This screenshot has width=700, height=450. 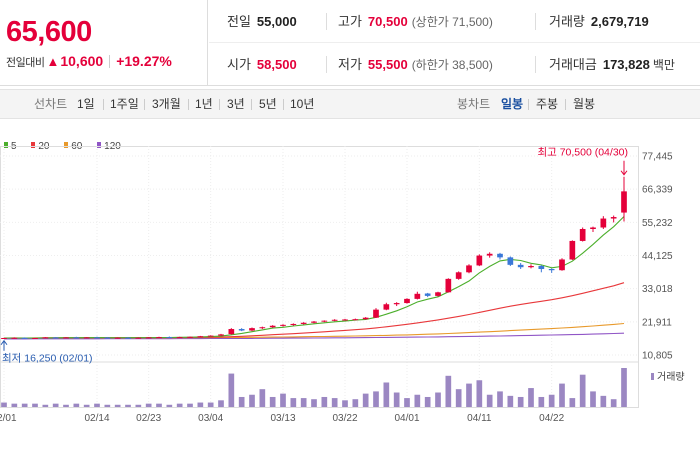 I want to click on max-annotation: 최고 70,500 (04/30), so click(x=582, y=153).